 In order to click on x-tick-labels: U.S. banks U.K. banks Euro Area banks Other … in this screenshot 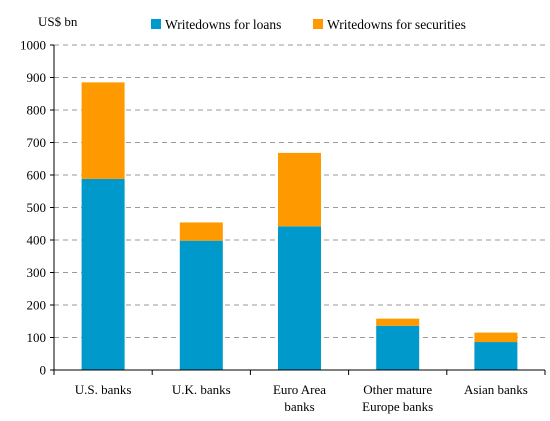, I will do `click(301, 398)`.